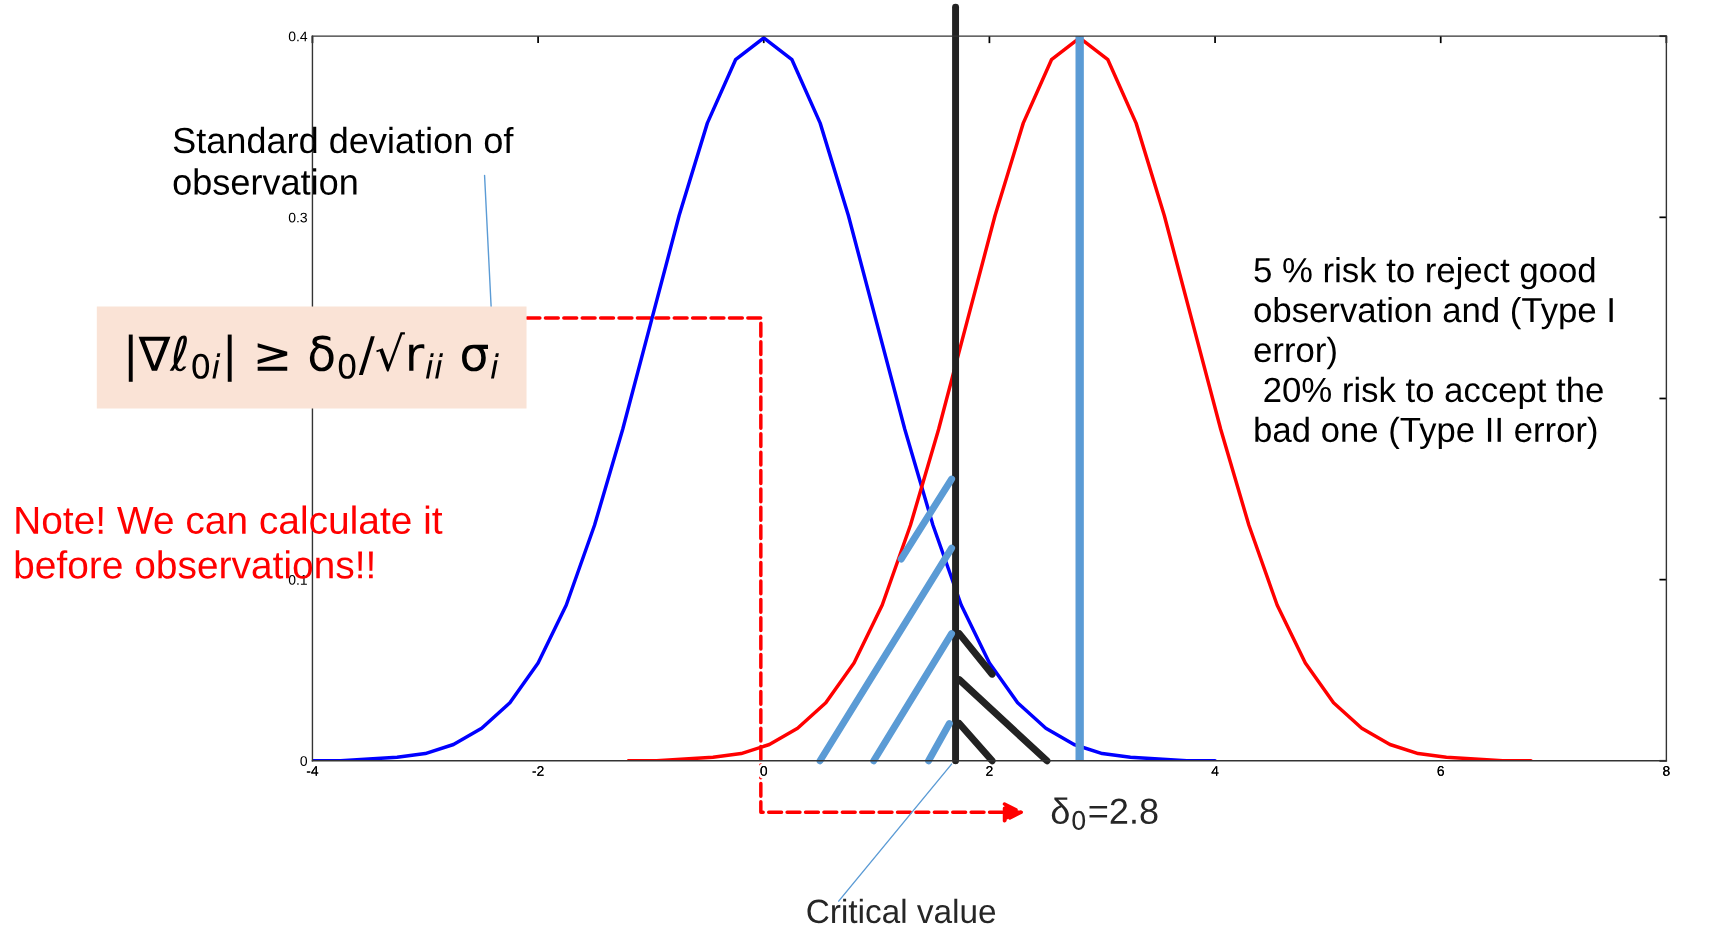 The height and width of the screenshot is (934, 1719). I want to click on x-tick-label: 2, so click(989, 771).